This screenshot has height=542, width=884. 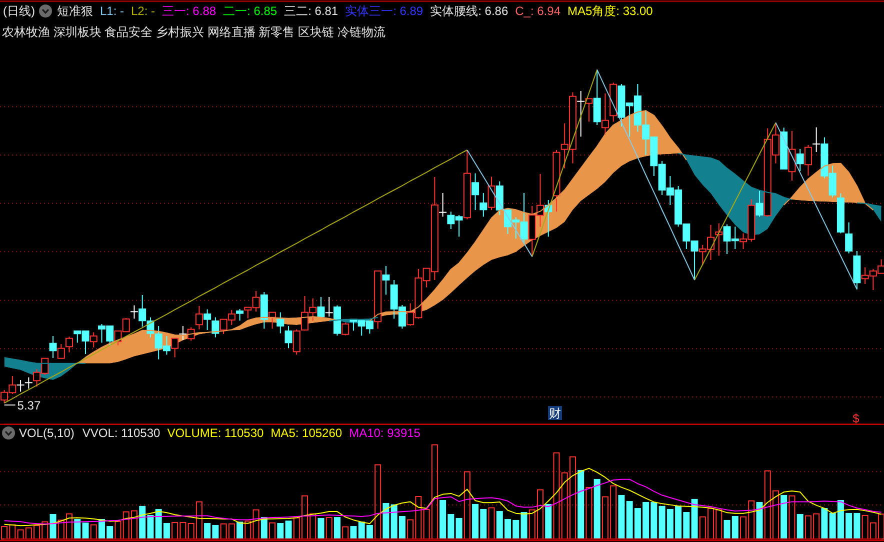 I want to click on text: 短准狠, so click(x=74, y=11).